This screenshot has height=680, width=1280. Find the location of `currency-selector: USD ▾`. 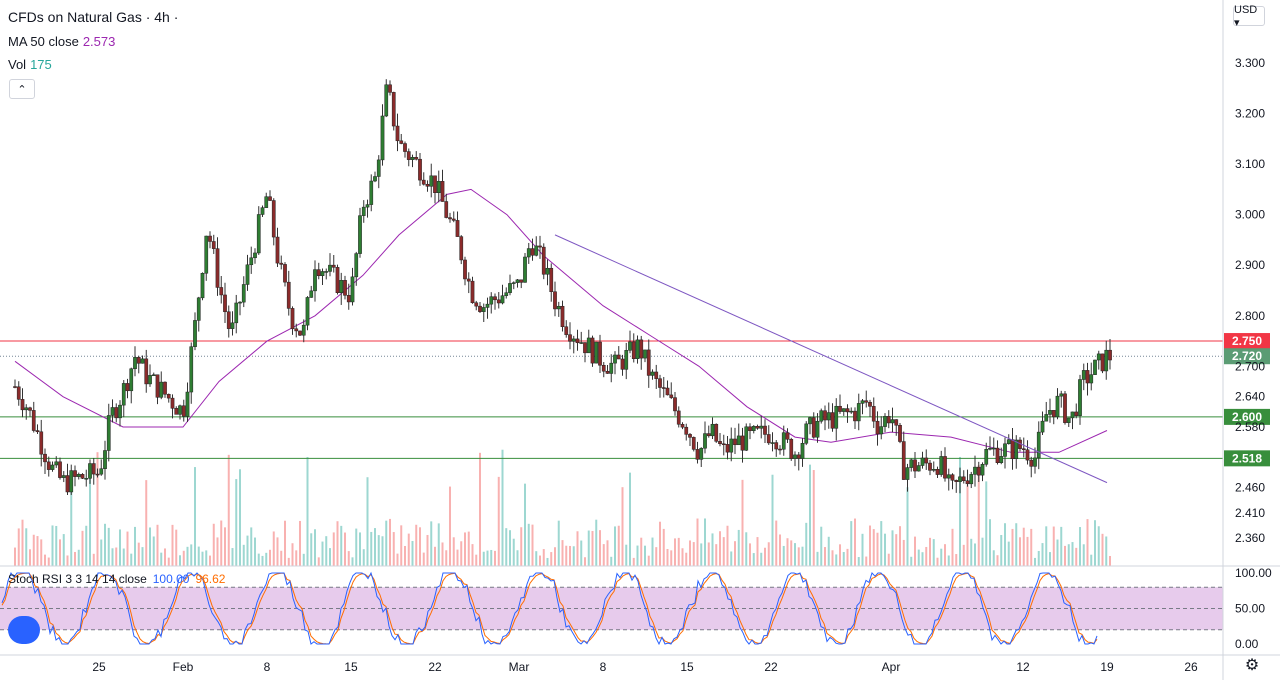

currency-selector: USD ▾ is located at coordinates (1249, 16).